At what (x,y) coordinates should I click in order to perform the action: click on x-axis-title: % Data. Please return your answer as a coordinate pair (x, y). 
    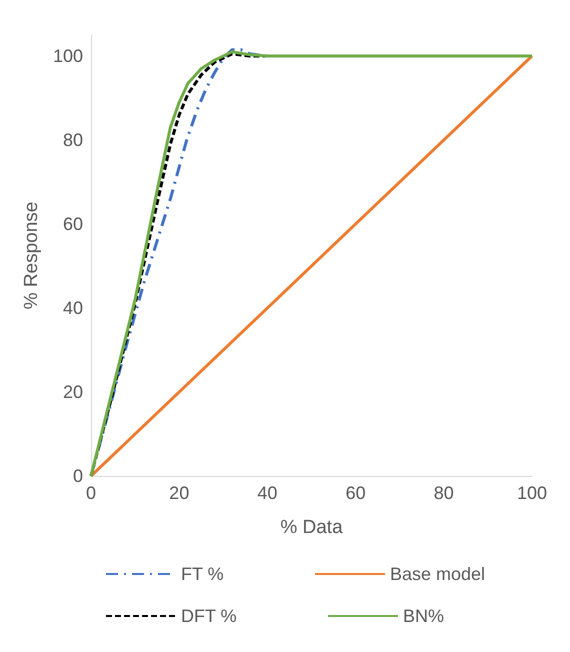
    Looking at the image, I should click on (312, 527).